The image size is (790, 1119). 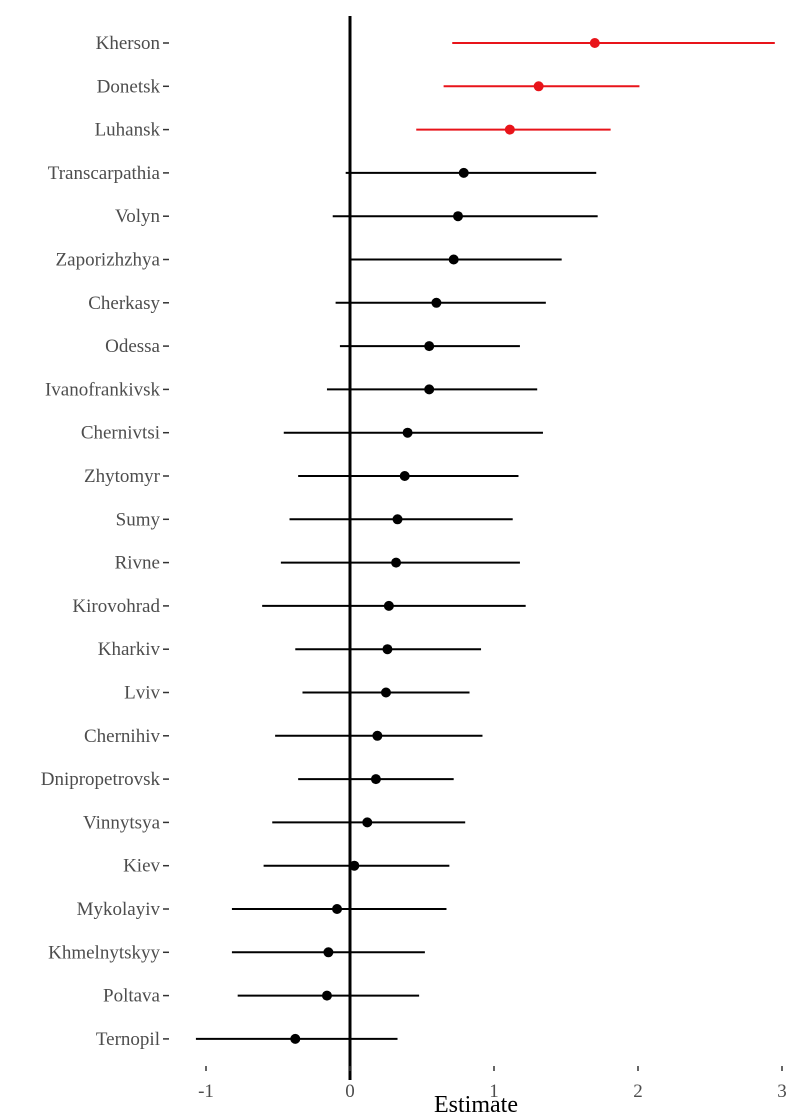 I want to click on category-label-luhansk: Luhansk, so click(x=128, y=130).